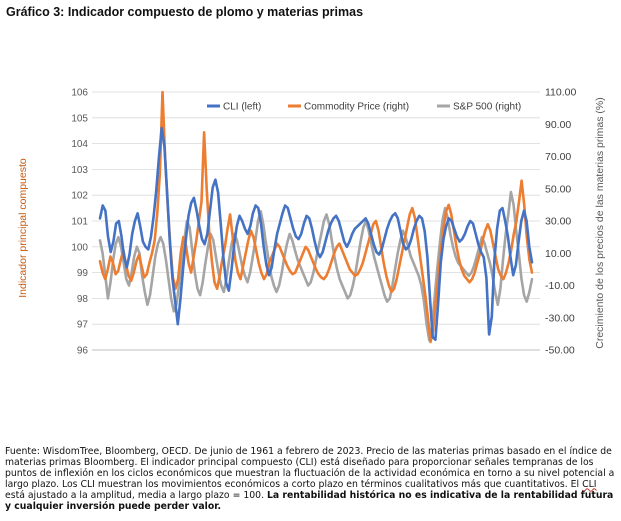  Describe the element at coordinates (589, 484) in the screenshot. I see `caption-cli-underlined: CLI` at that location.